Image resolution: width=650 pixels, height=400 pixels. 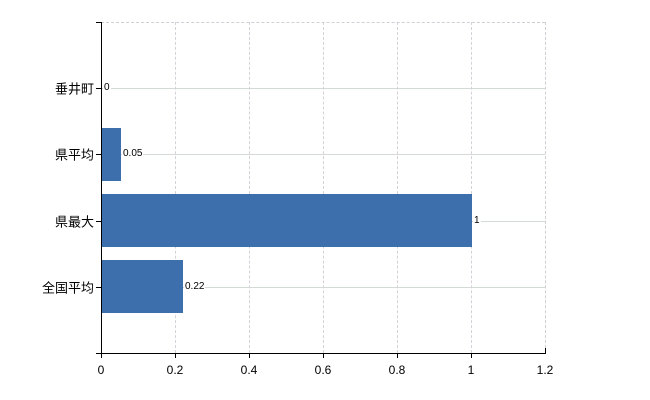 I want to click on plot-border-right, so click(x=545, y=187).